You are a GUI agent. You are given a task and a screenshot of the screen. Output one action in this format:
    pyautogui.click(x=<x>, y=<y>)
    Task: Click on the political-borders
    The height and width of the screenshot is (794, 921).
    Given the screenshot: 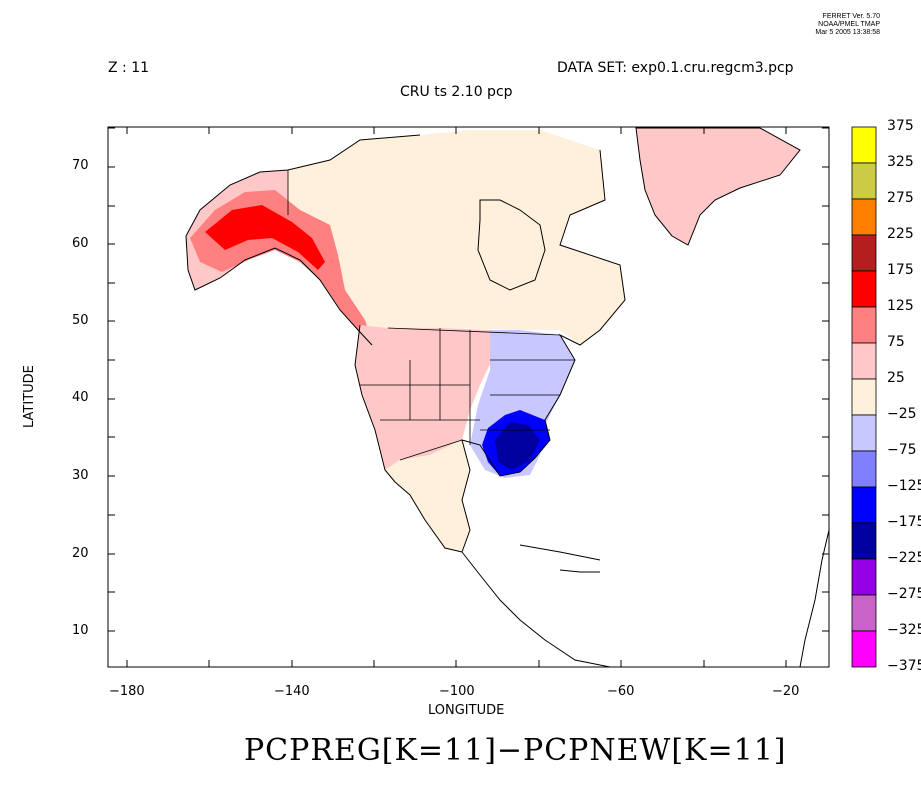 What is the action you would take?
    pyautogui.click(x=431, y=315)
    